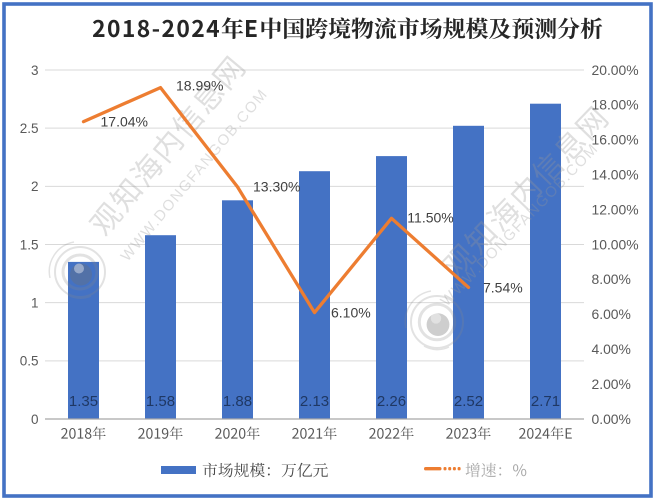 The width and height of the screenshot is (655, 500). I want to click on svg-text: 13.30%, so click(276, 187).